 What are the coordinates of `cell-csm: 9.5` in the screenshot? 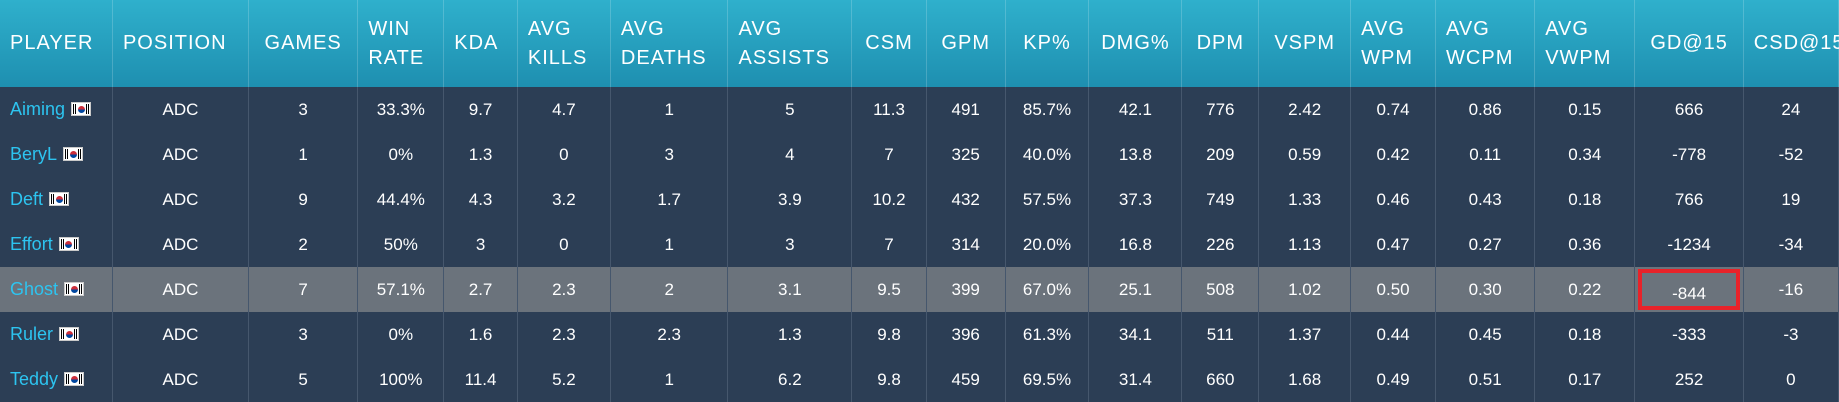 It's located at (889, 289).